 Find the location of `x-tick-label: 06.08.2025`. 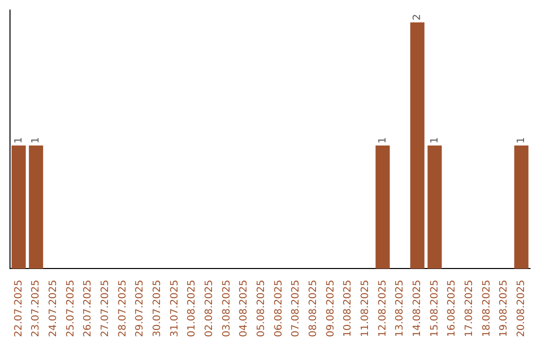

x-tick-label: 06.08.2025 is located at coordinates (278, 309).